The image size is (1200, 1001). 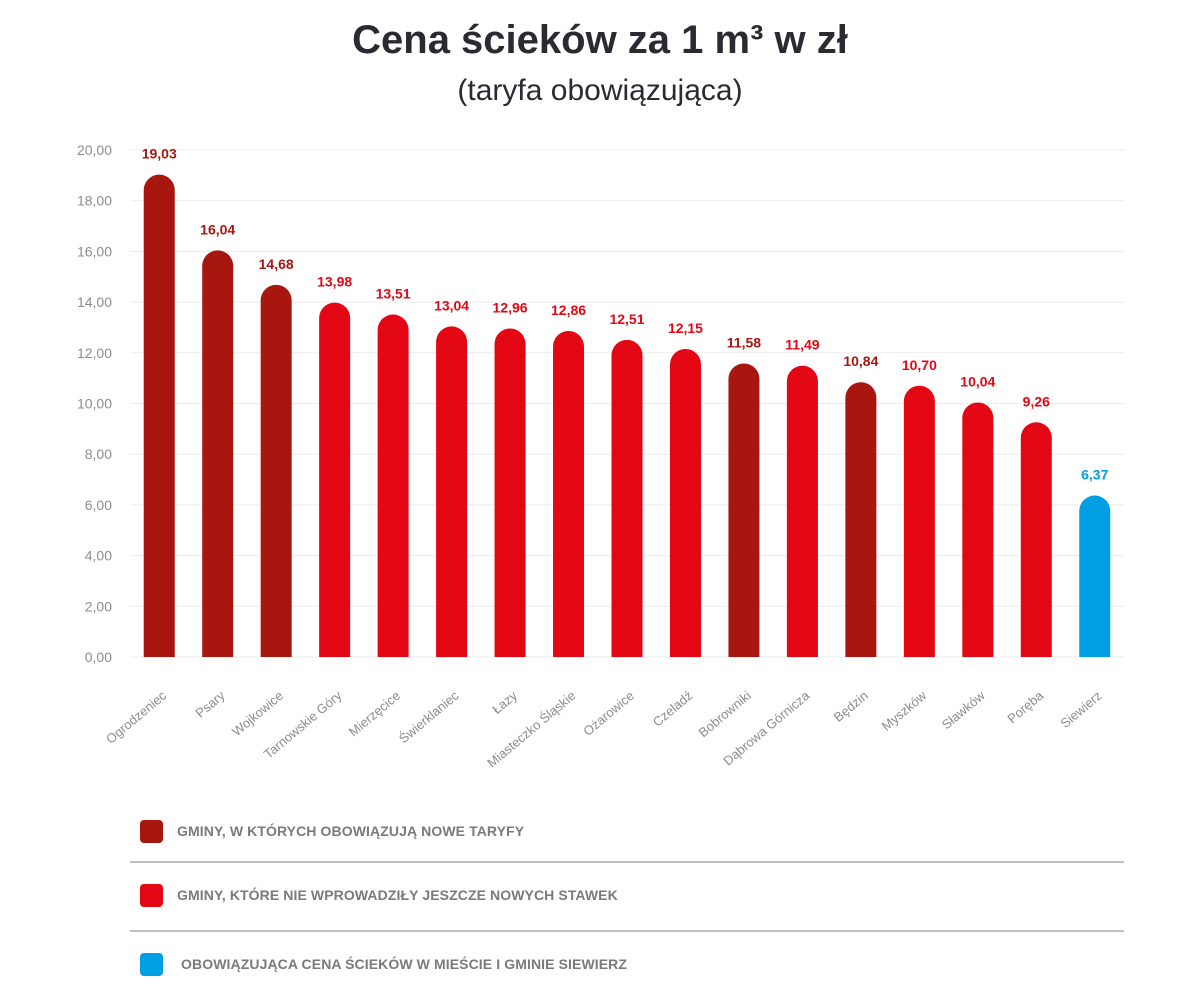 I want to click on y-tick-label: 10,00, so click(x=94, y=404).